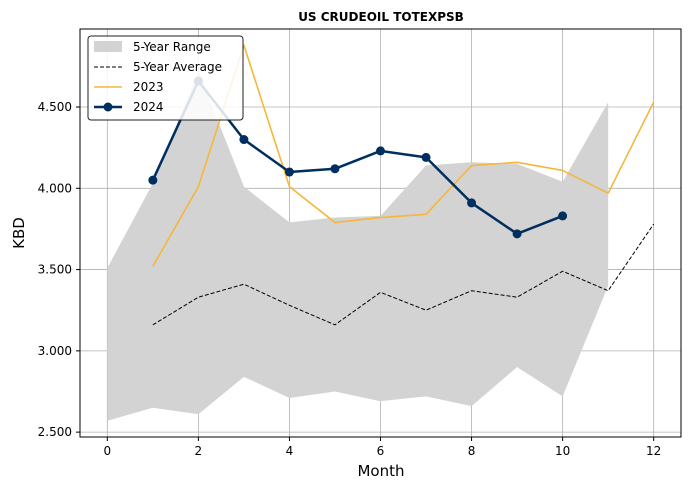 The image size is (690, 490). I want to click on legend-label-range: 5-Year Range, so click(172, 47).